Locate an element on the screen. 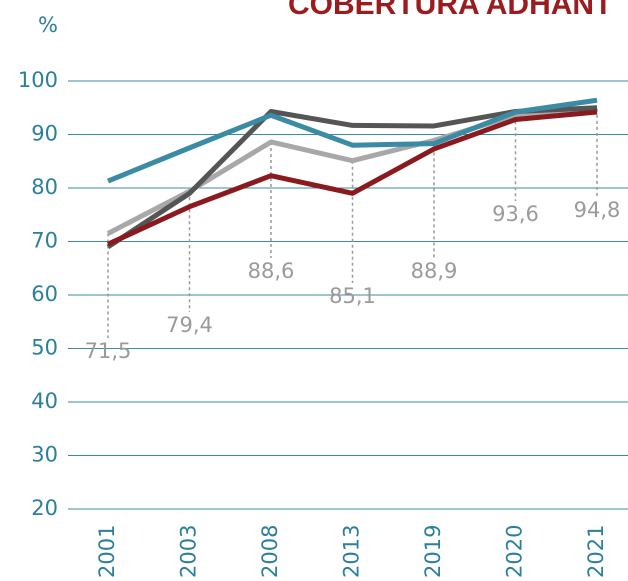 This screenshot has height=581, width=628. x-tick-label: 2001 is located at coordinates (107, 551).